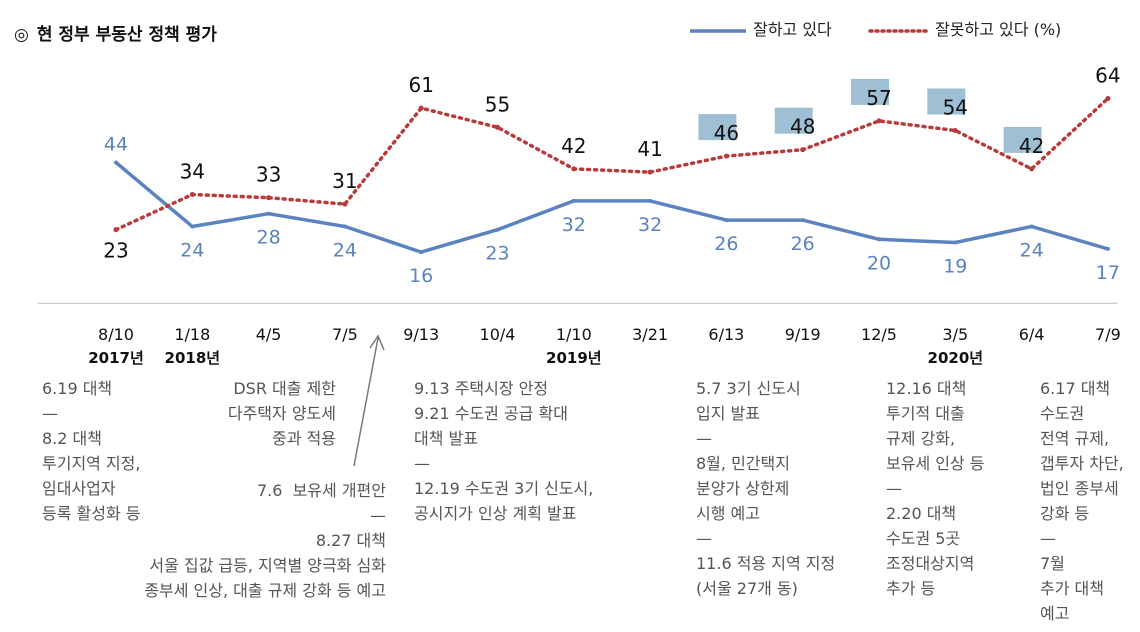 The image size is (1140, 632). I want to click on data-label-bad: 23, so click(115, 251).